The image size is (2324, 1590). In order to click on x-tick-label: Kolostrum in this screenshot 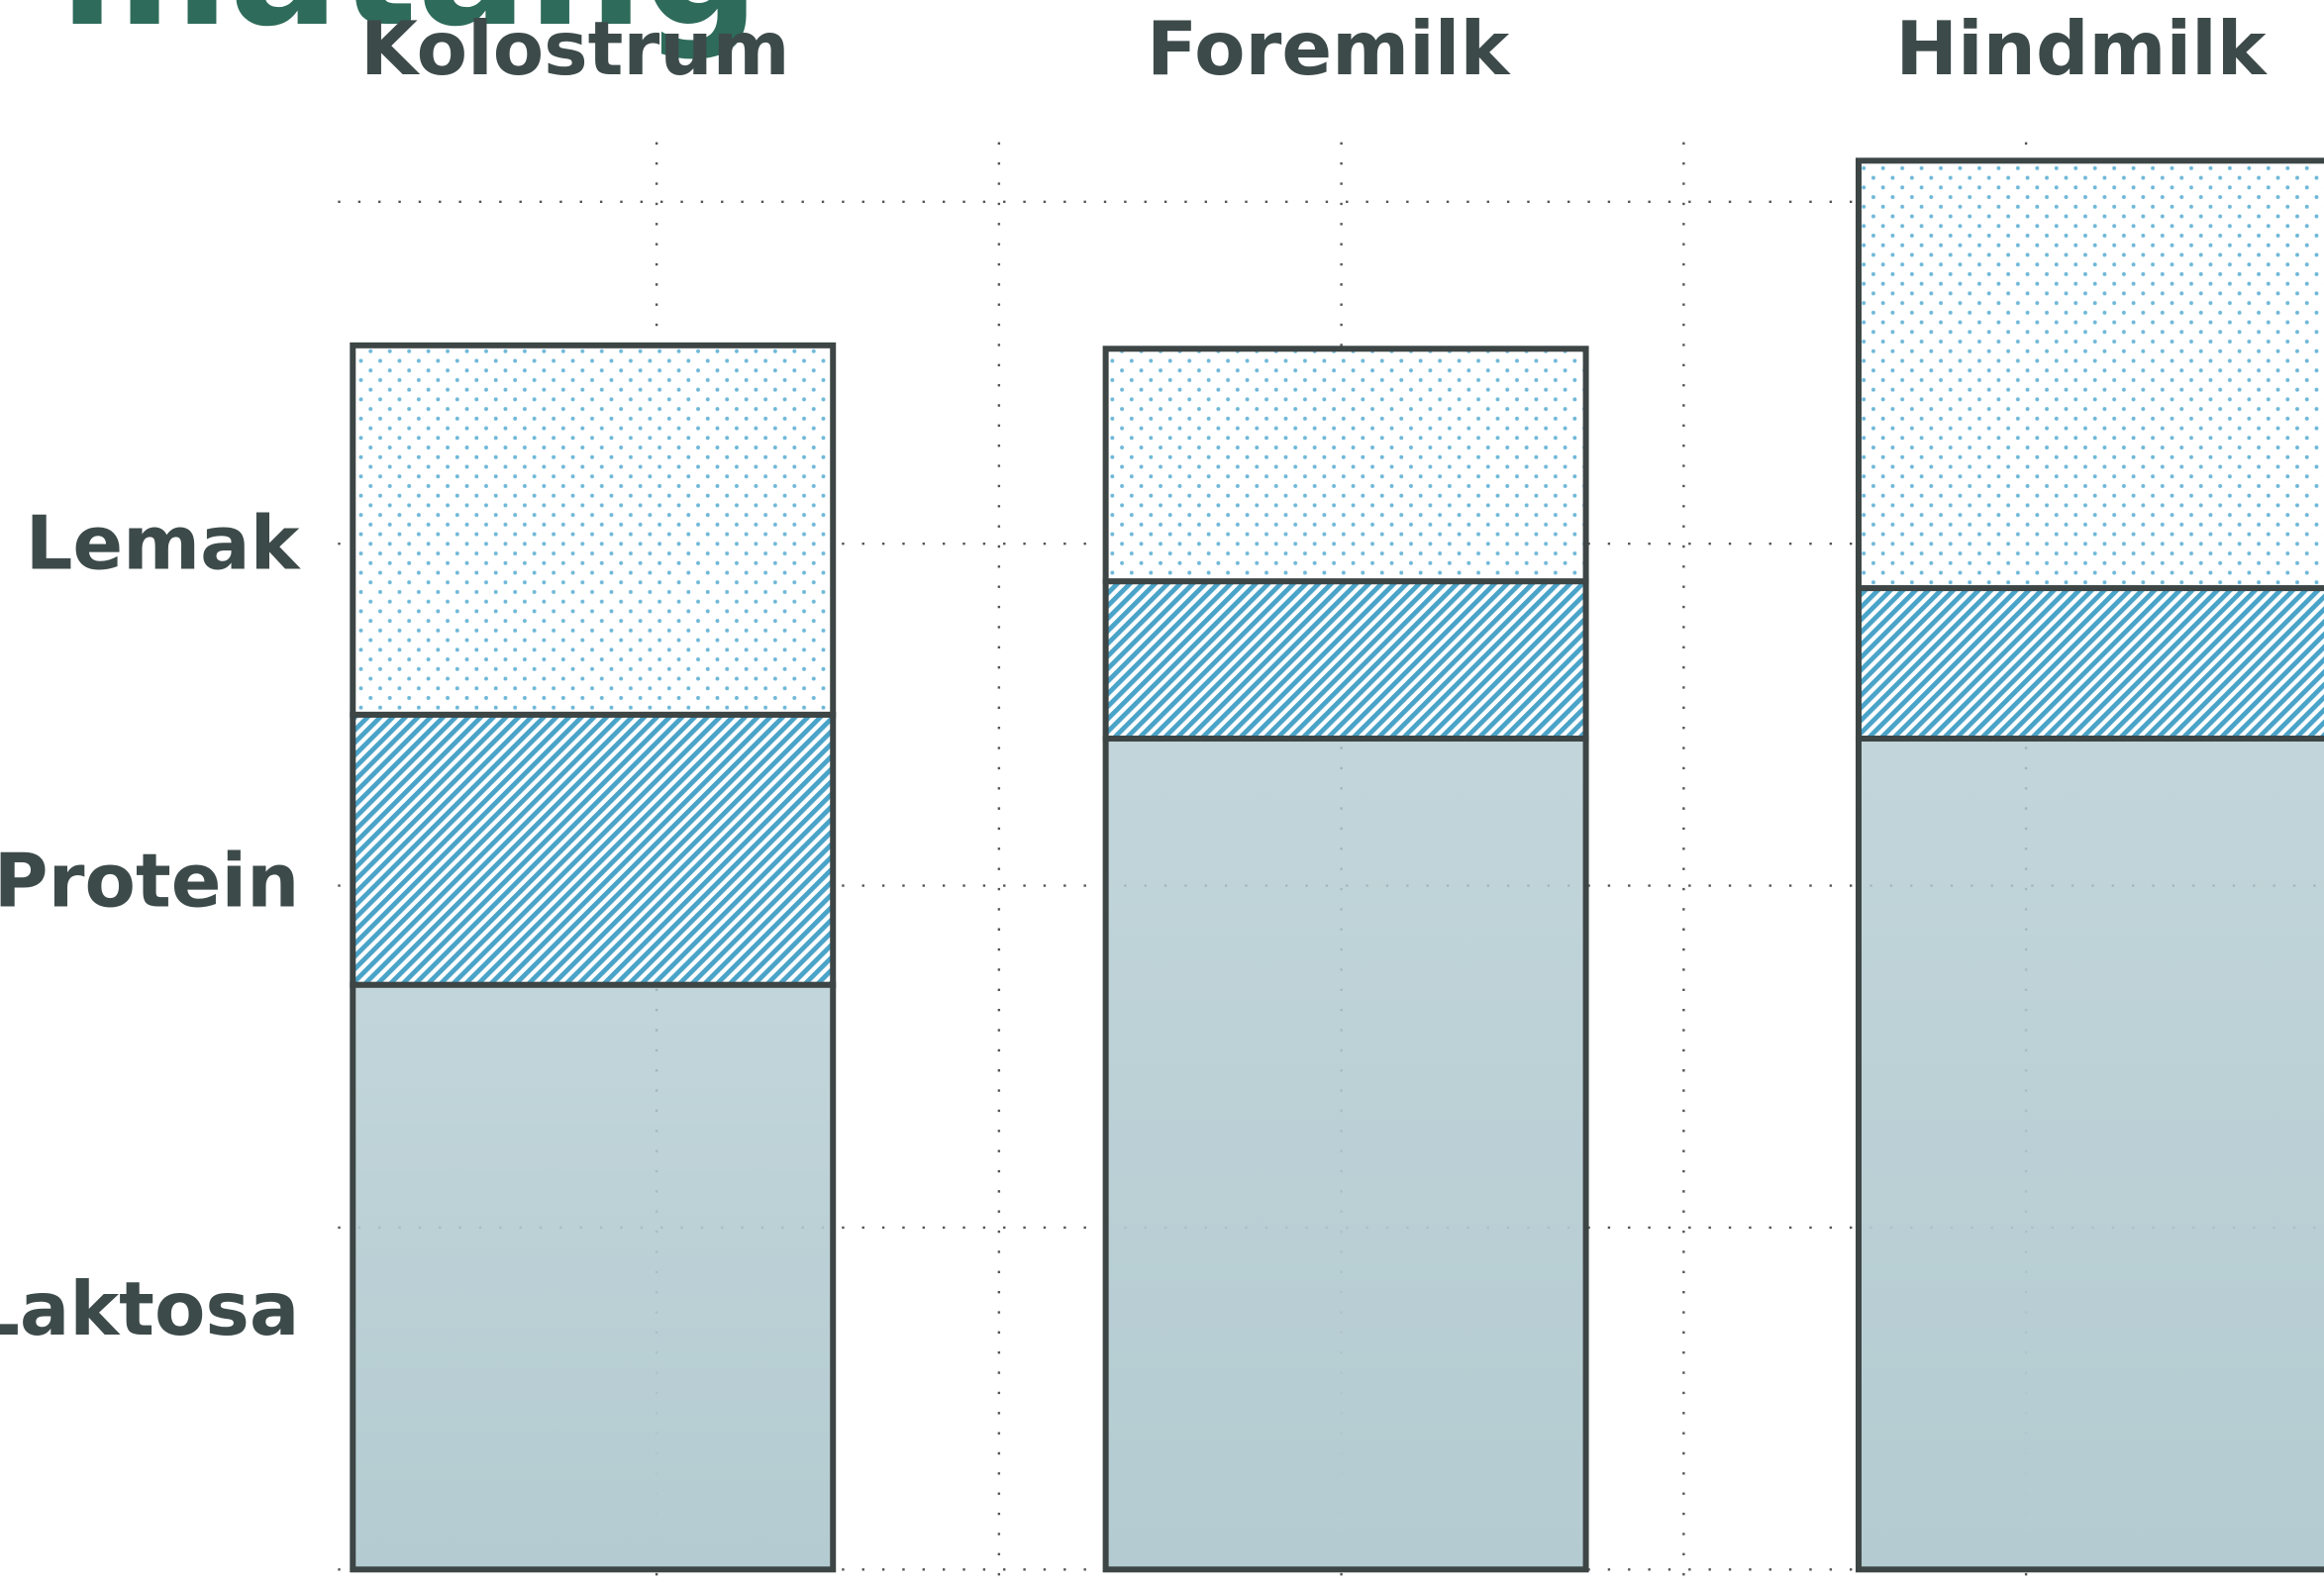, I will do `click(575, 49)`.